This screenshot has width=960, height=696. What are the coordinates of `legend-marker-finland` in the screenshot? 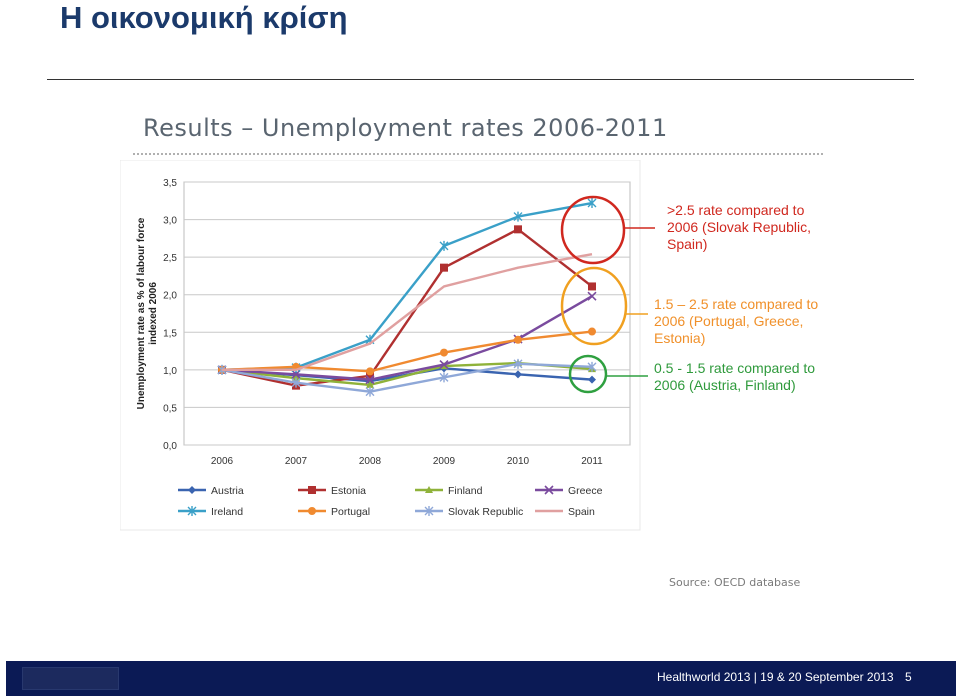 It's located at (429, 489).